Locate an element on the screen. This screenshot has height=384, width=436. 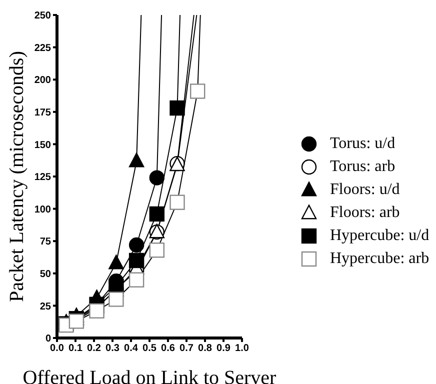
legend-label: Hypercube: arb is located at coordinates (380, 259).